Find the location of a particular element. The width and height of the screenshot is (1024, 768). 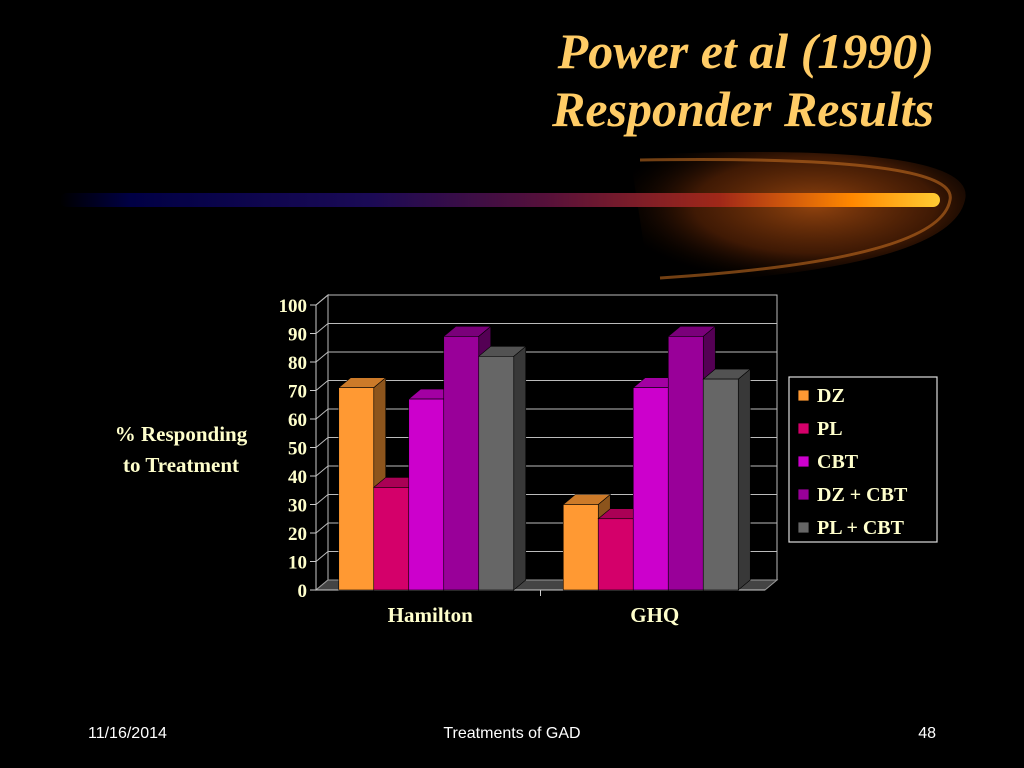

y-tick-label: 90 is located at coordinates (297, 335).